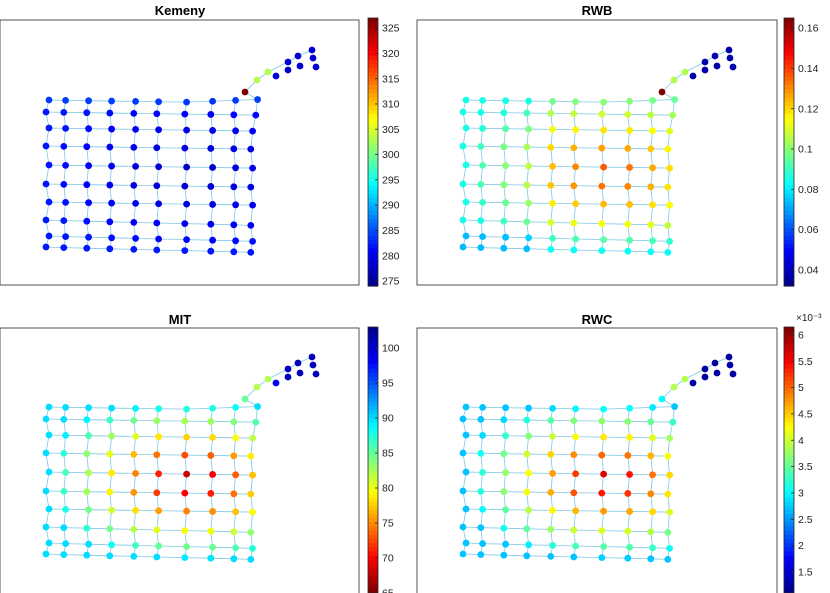  I want to click on graph-plot, so click(181, 458).